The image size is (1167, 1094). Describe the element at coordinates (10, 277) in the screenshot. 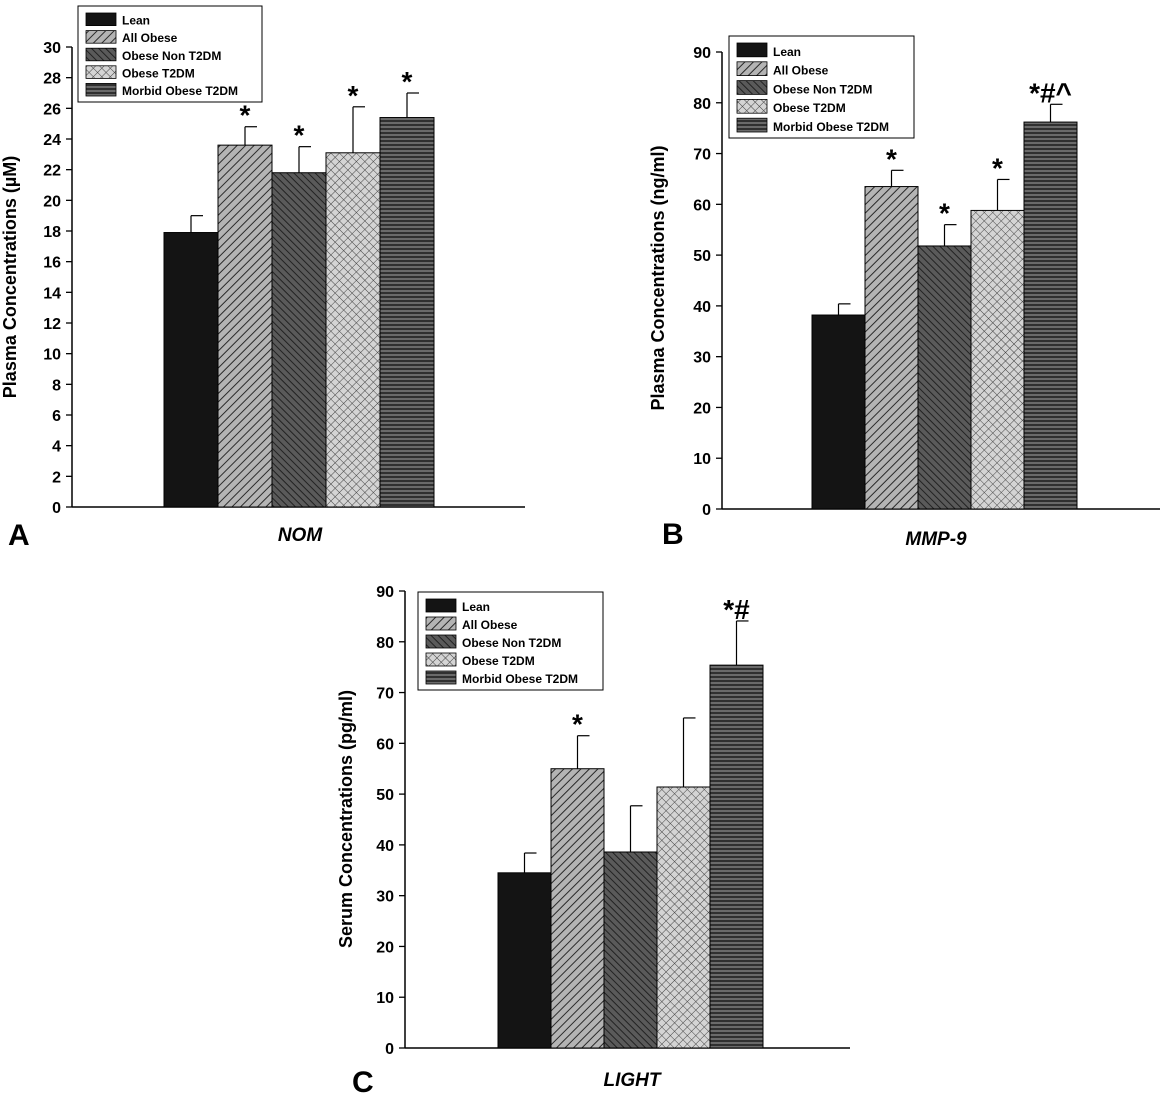

I see `y-axis-title: Plasma Concentrations (µM)` at that location.